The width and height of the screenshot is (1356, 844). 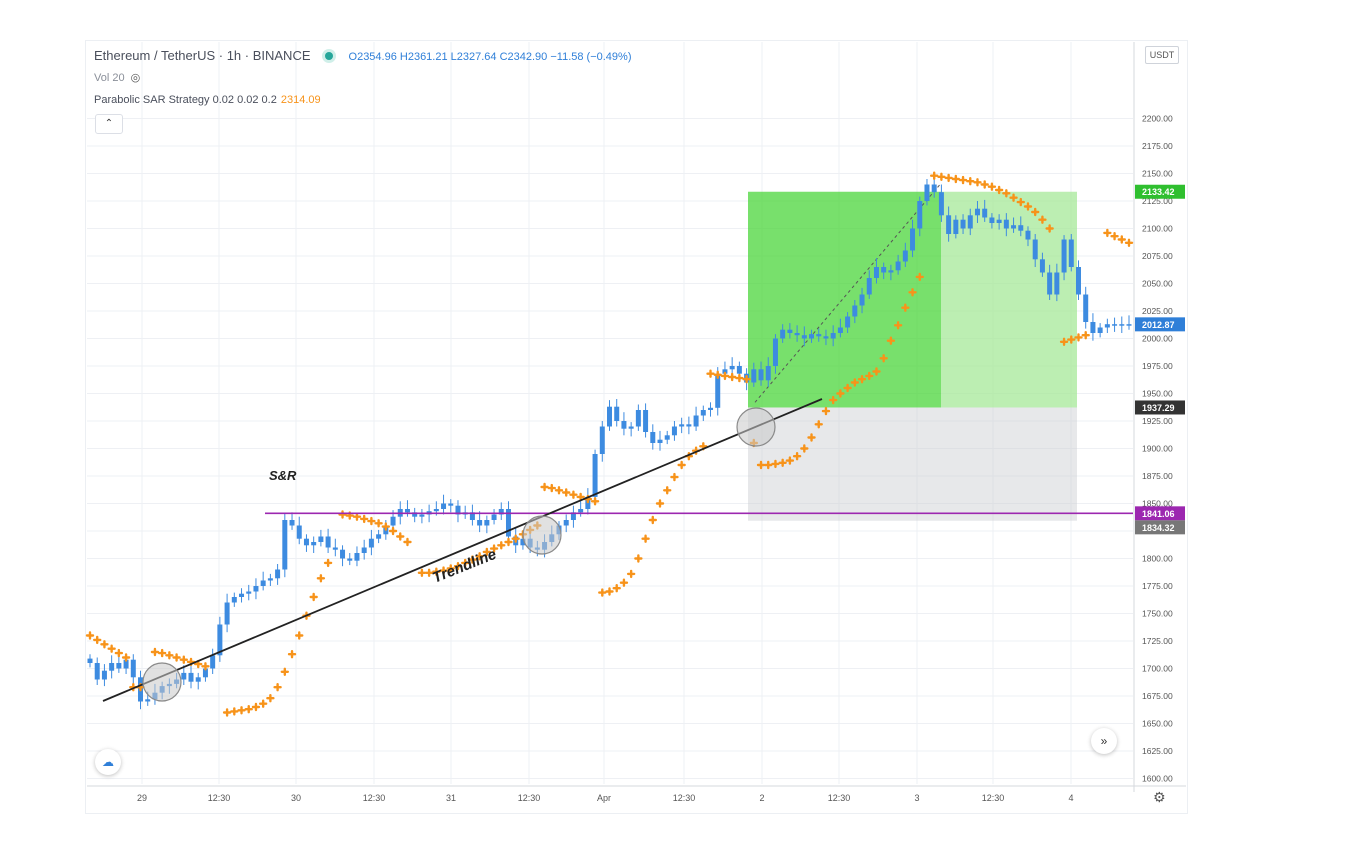 I want to click on cloud-button: ☁, so click(x=108, y=762).